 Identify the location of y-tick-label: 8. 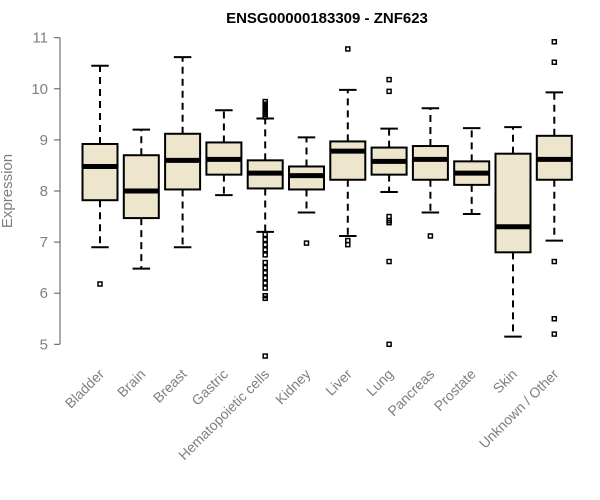
(44, 191).